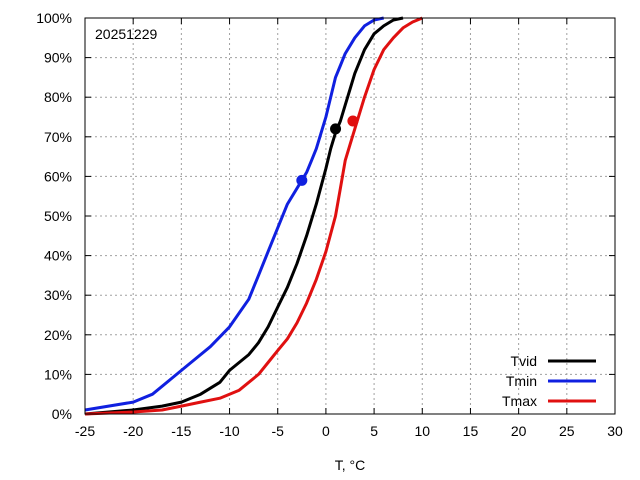 Image resolution: width=640 pixels, height=480 pixels. What do you see at coordinates (58, 176) in the screenshot?
I see `y-tick-label: 60%` at bounding box center [58, 176].